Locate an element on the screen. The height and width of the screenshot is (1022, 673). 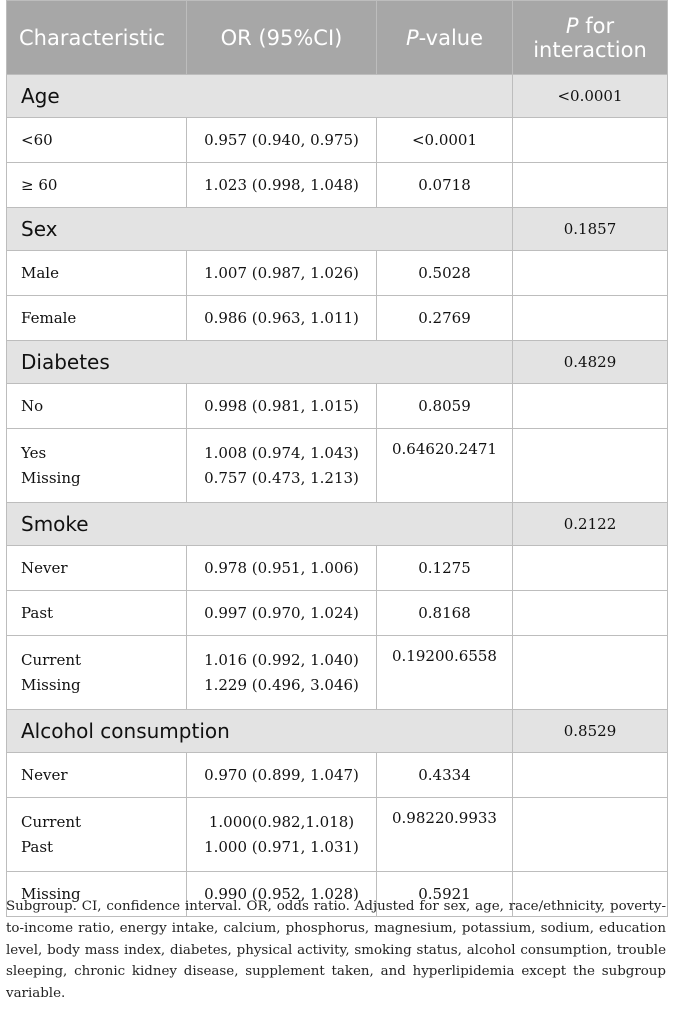
group-title: Sex is located at coordinates (259, 229).